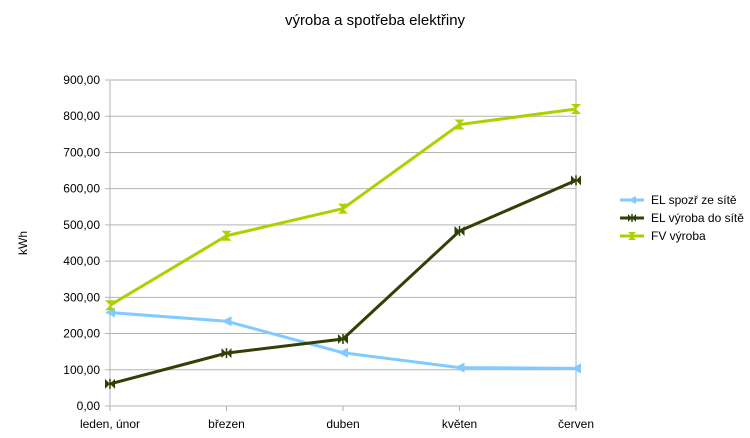  I want to click on x-tick-label: duben, so click(342, 424).